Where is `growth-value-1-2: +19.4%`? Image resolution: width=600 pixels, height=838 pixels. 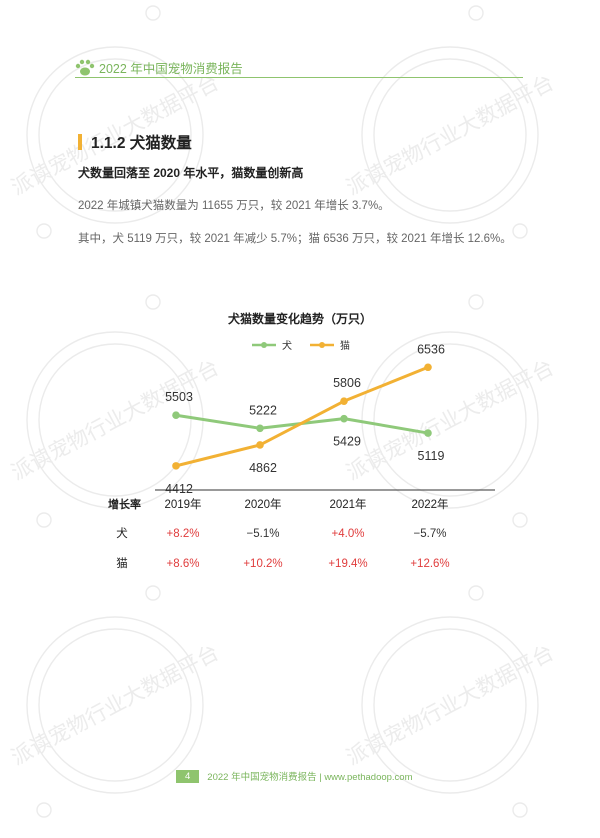 growth-value-1-2: +19.4% is located at coordinates (347, 564).